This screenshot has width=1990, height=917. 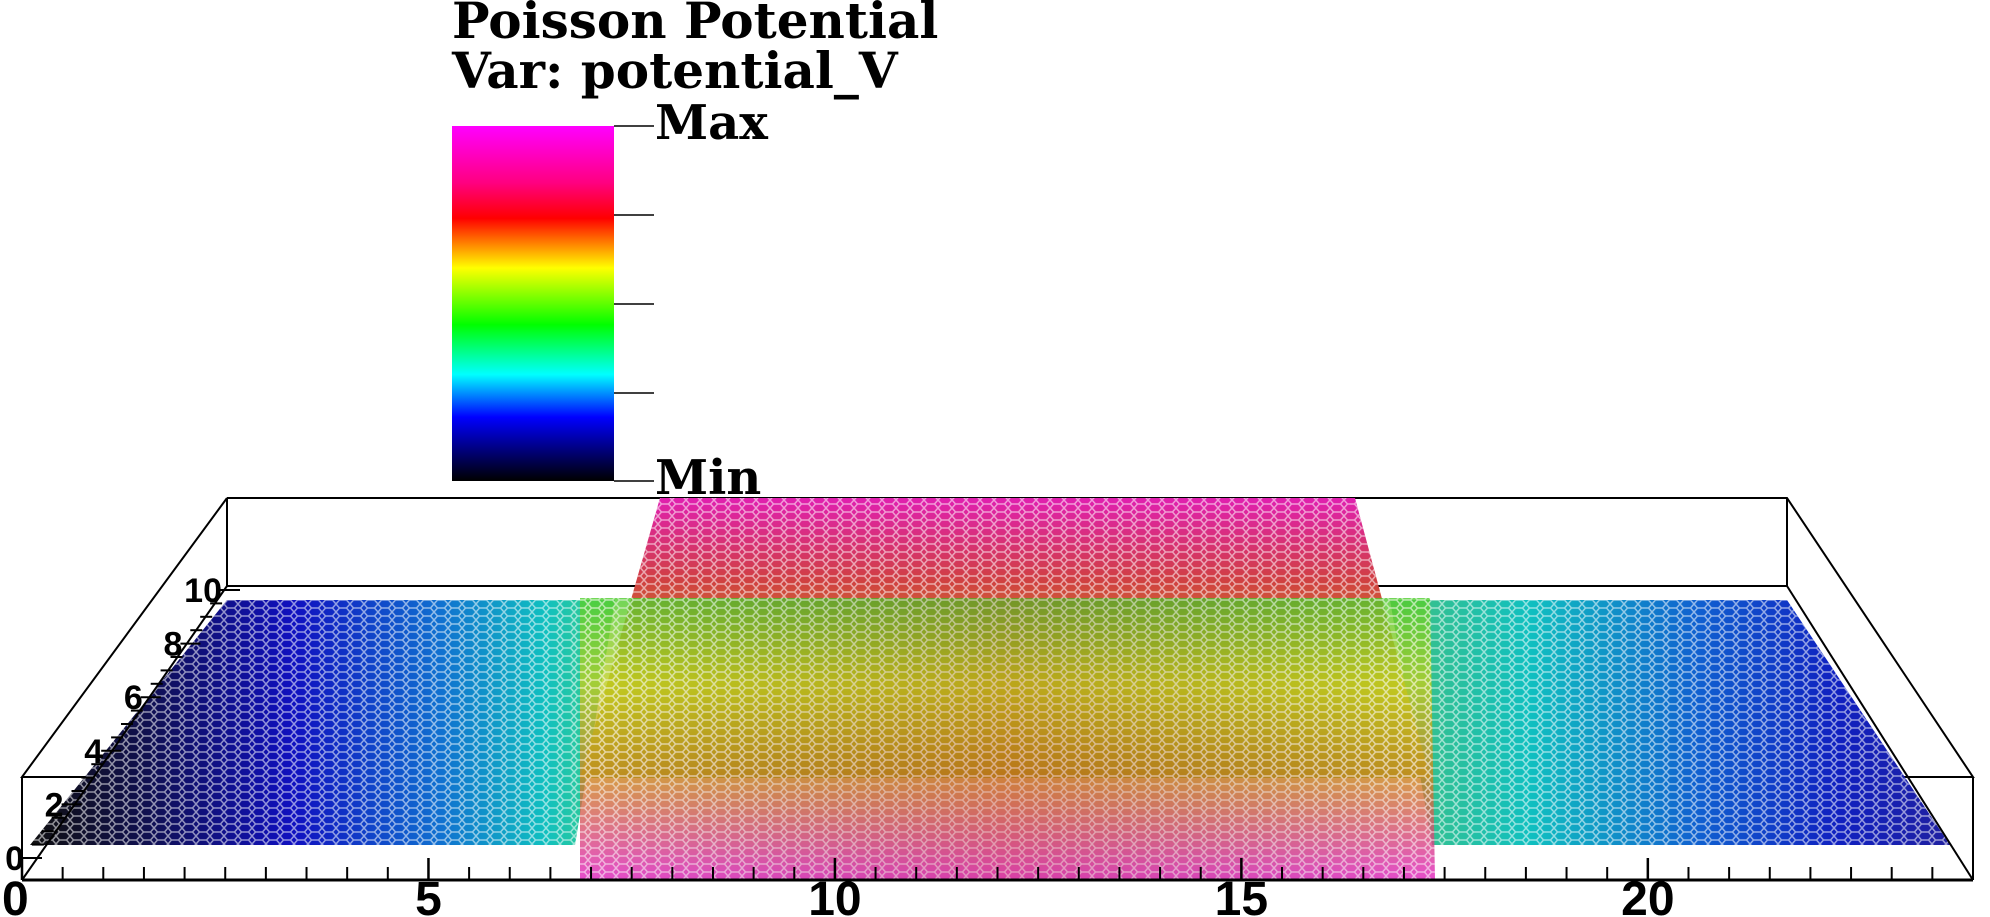 What do you see at coordinates (1670, 722) in the screenshot?
I see `sheet-right-lead` at bounding box center [1670, 722].